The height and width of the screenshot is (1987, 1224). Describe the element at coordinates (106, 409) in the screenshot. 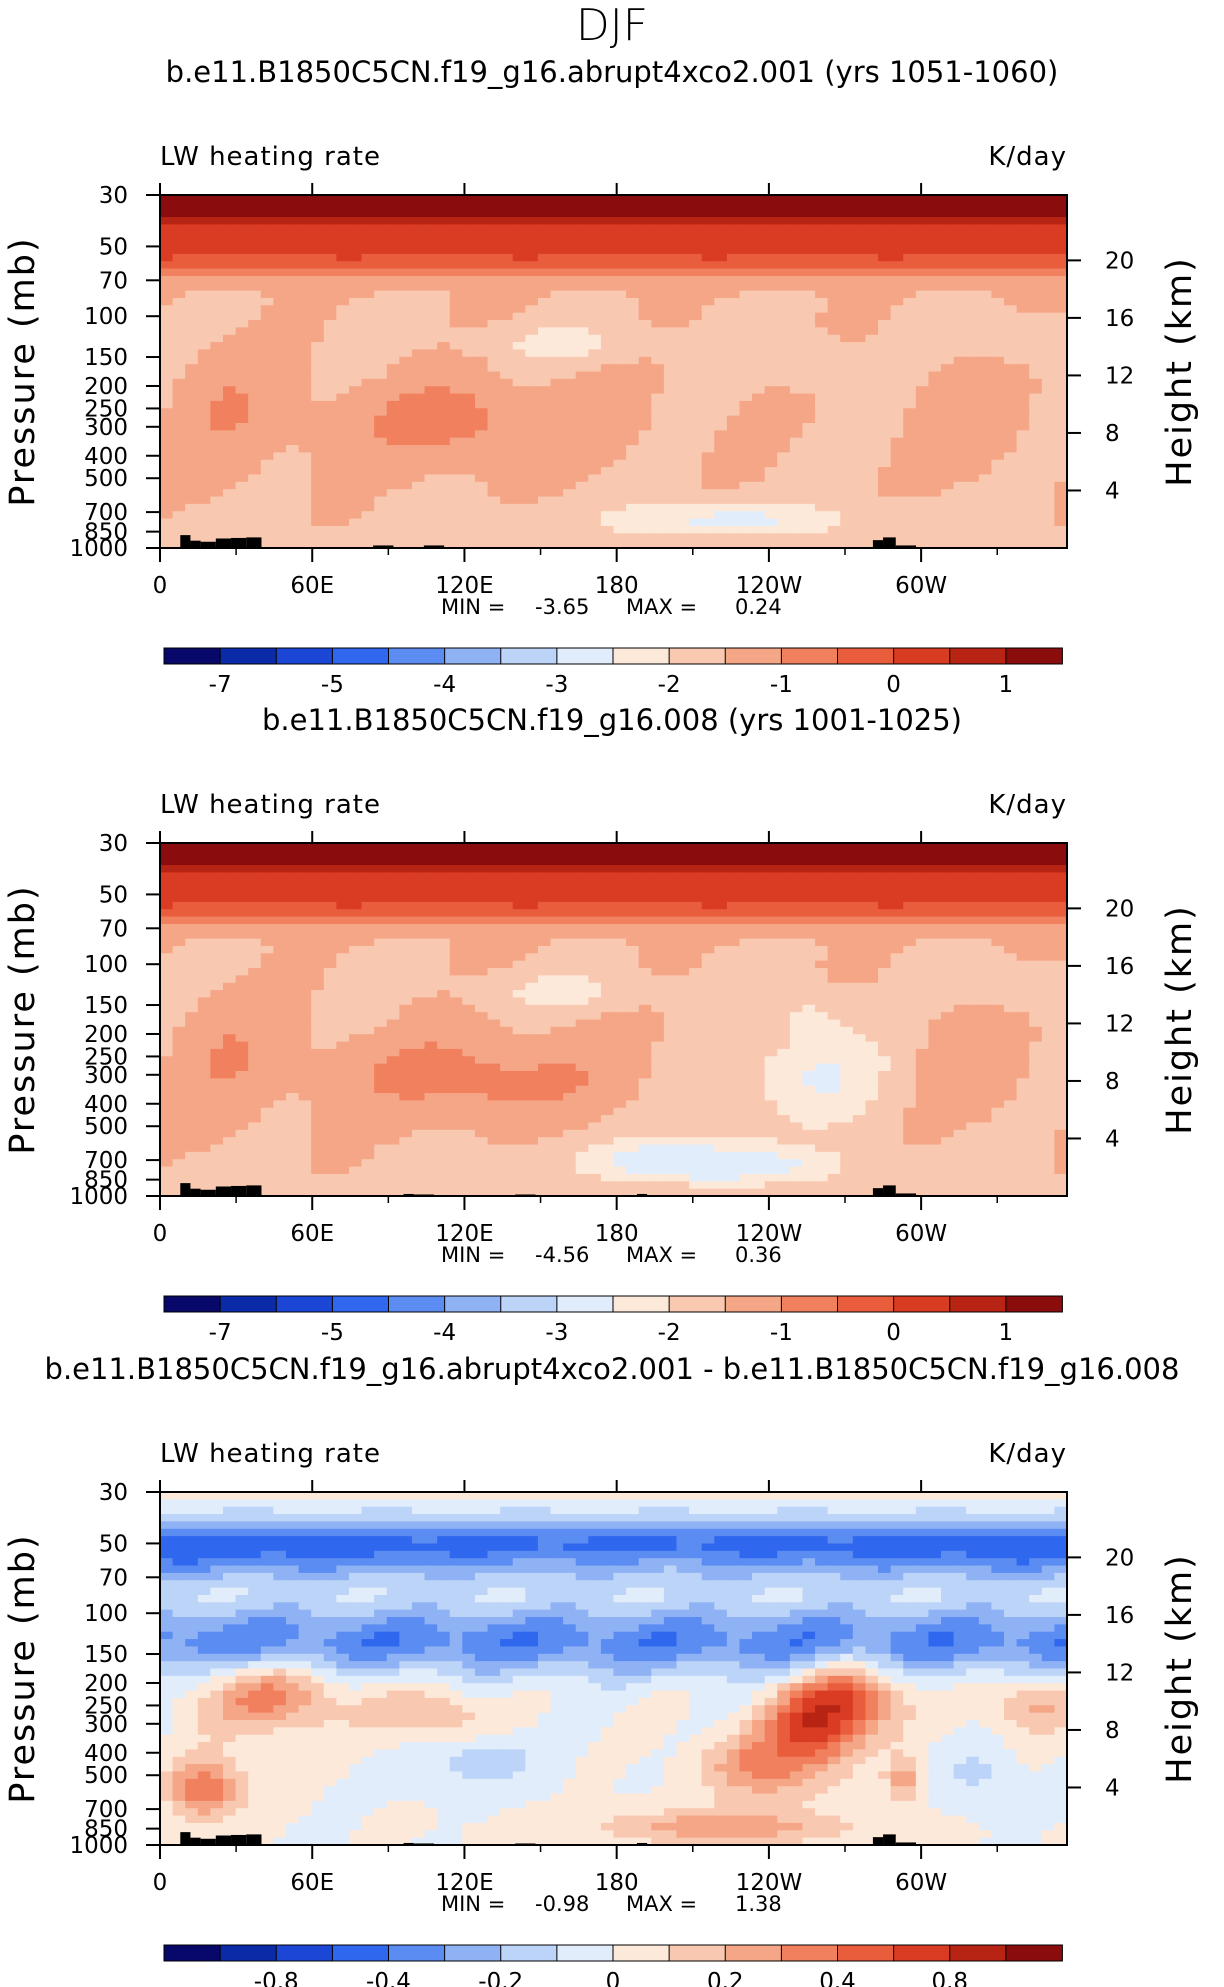

I see `y-tick-label: 250` at that location.